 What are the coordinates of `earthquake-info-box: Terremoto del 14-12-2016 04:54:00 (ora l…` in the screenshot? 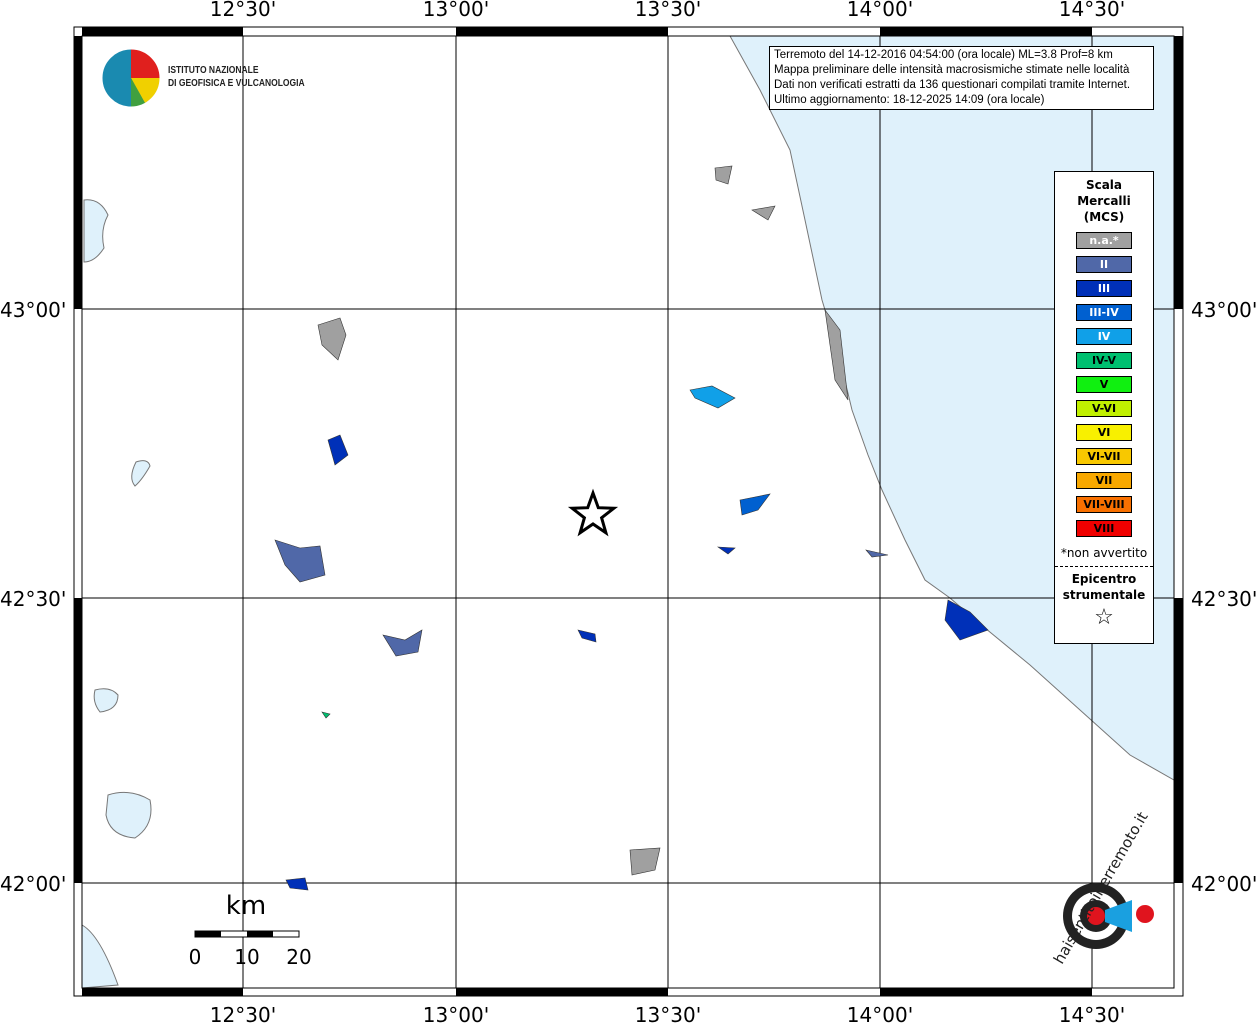 It's located at (961, 78).